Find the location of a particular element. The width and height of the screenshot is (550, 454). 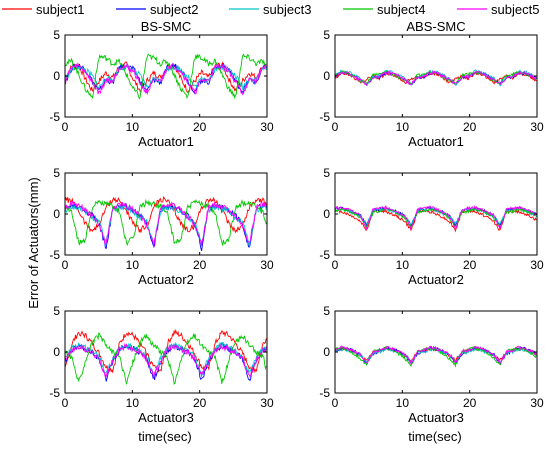

legend: subject1 subject2 subject3 subject4 subject5 is located at coordinates (270, 9).